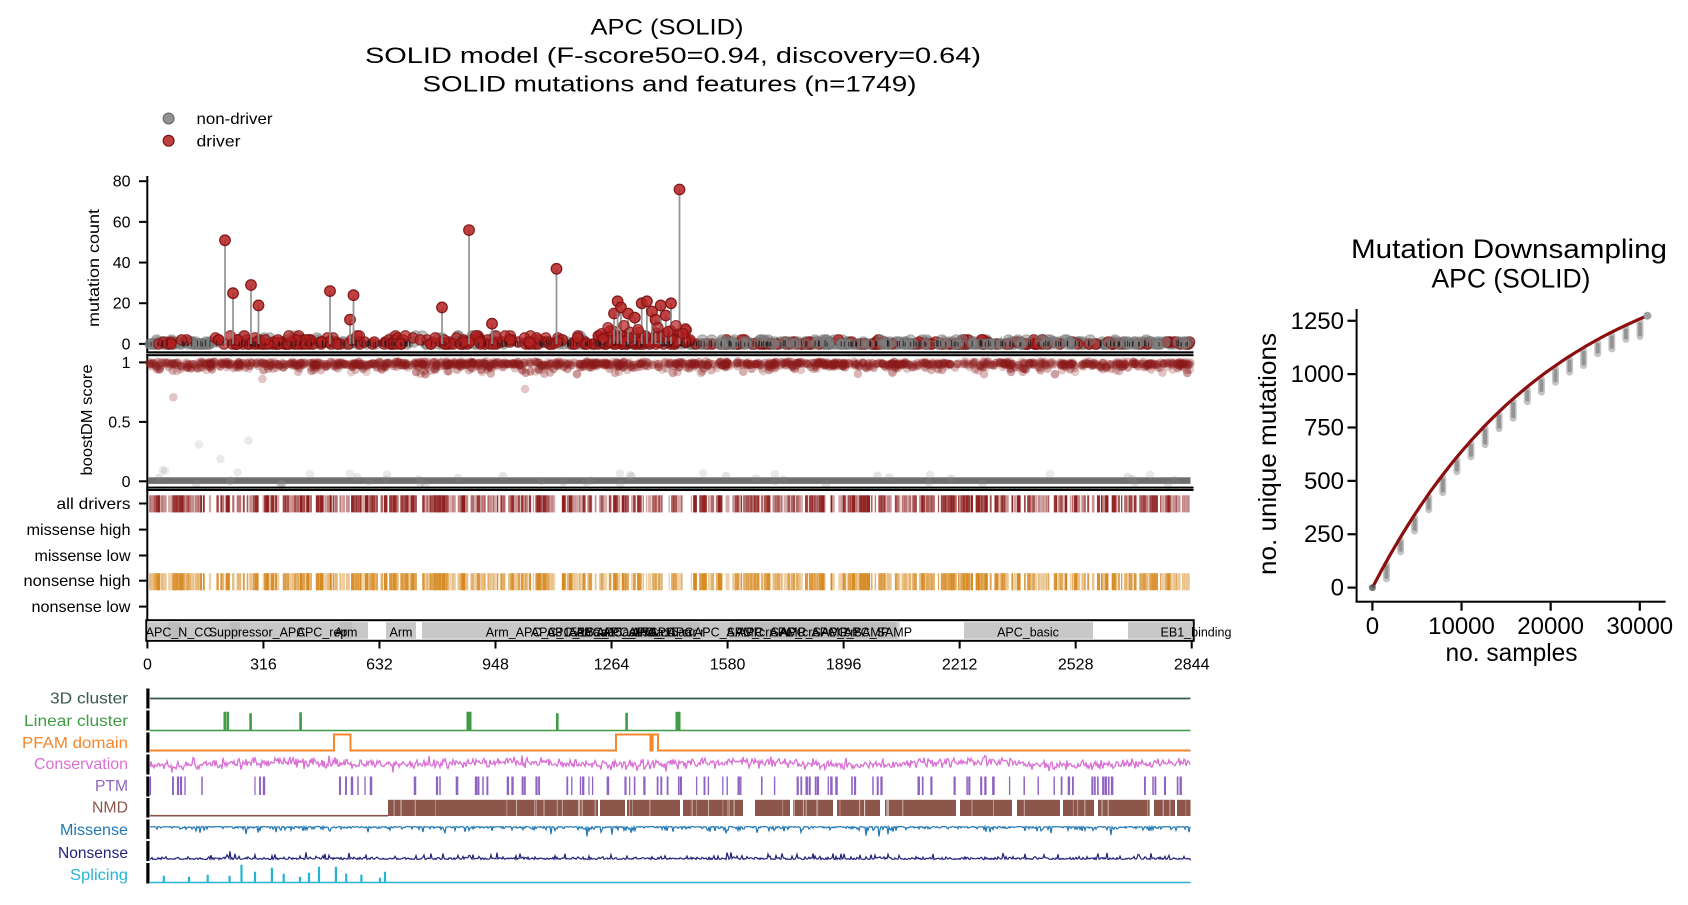 This screenshot has width=1688, height=905. What do you see at coordinates (1639, 626) in the screenshot?
I see `svg-text: 30000` at bounding box center [1639, 626].